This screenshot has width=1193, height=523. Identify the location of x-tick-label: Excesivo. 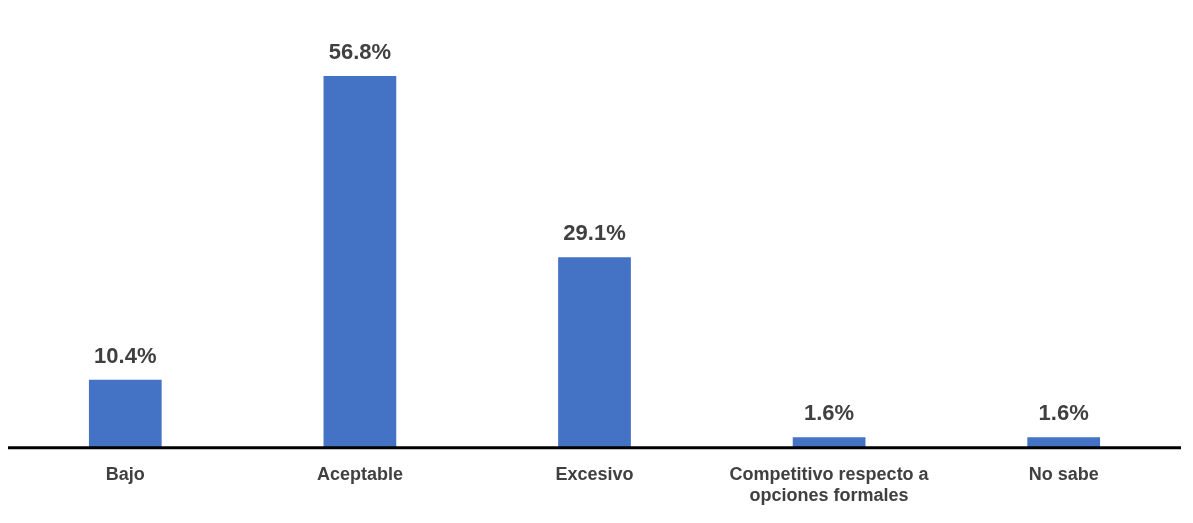
(594, 473).